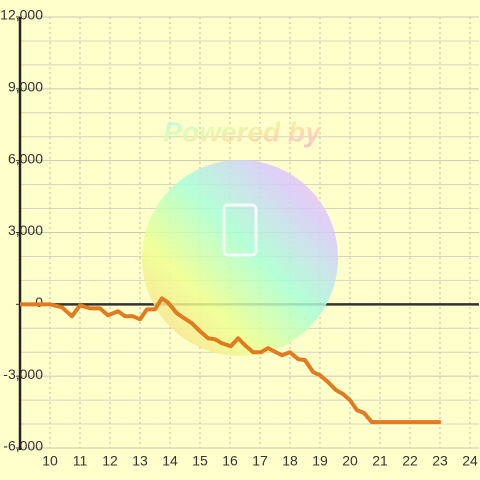 The image size is (480, 480). What do you see at coordinates (25, 87) in the screenshot?
I see `y-tick-label: 9,000` at bounding box center [25, 87].